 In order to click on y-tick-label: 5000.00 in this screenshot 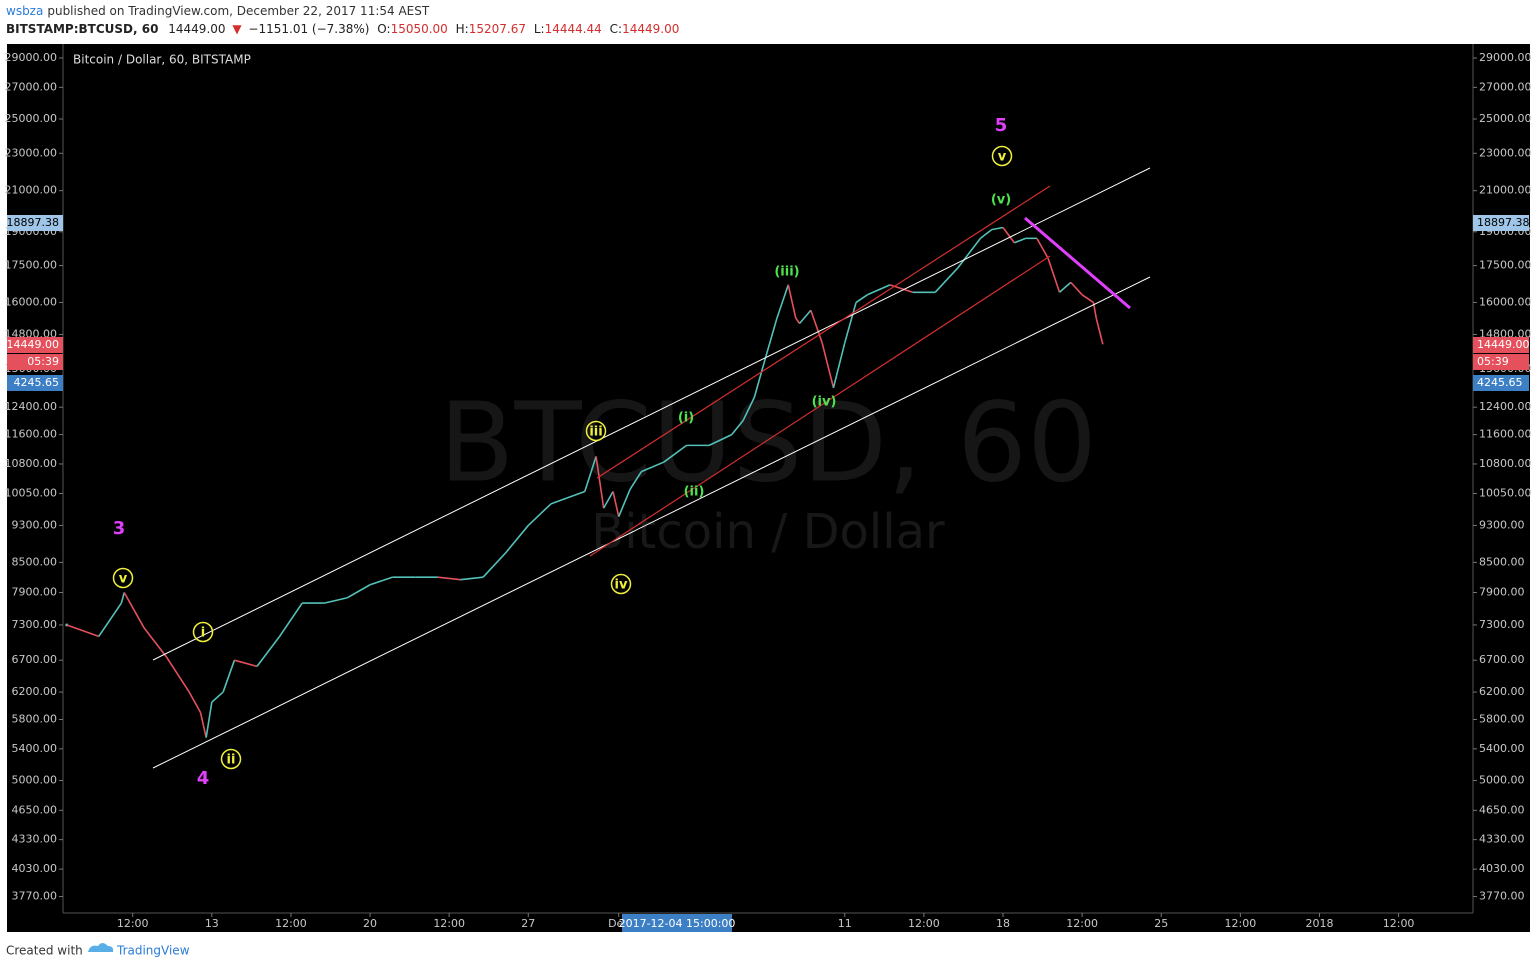, I will do `click(35, 779)`.